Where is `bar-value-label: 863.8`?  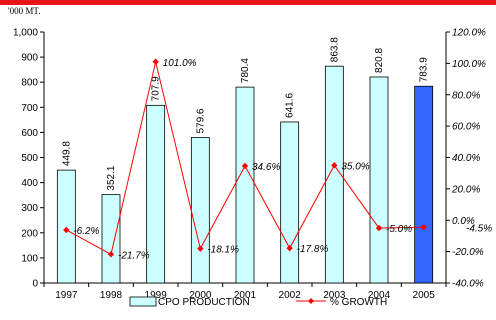 bar-value-label: 863.8 is located at coordinates (334, 49).